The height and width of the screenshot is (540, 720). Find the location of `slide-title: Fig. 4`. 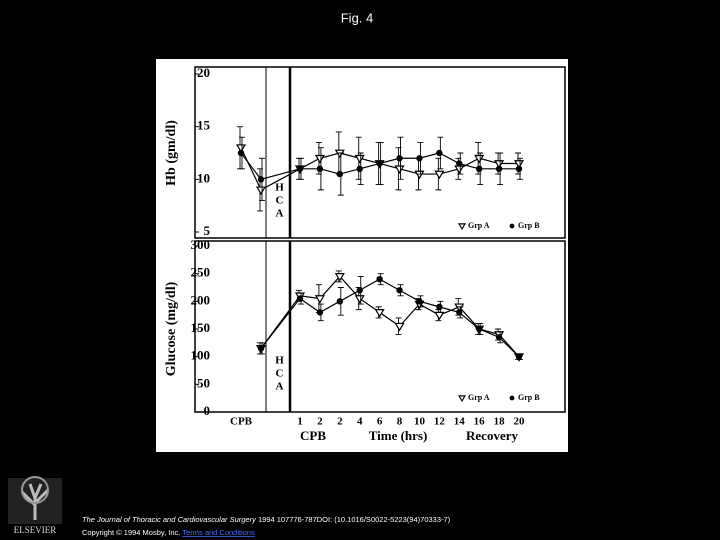

slide-title: Fig. 4 is located at coordinates (357, 17).